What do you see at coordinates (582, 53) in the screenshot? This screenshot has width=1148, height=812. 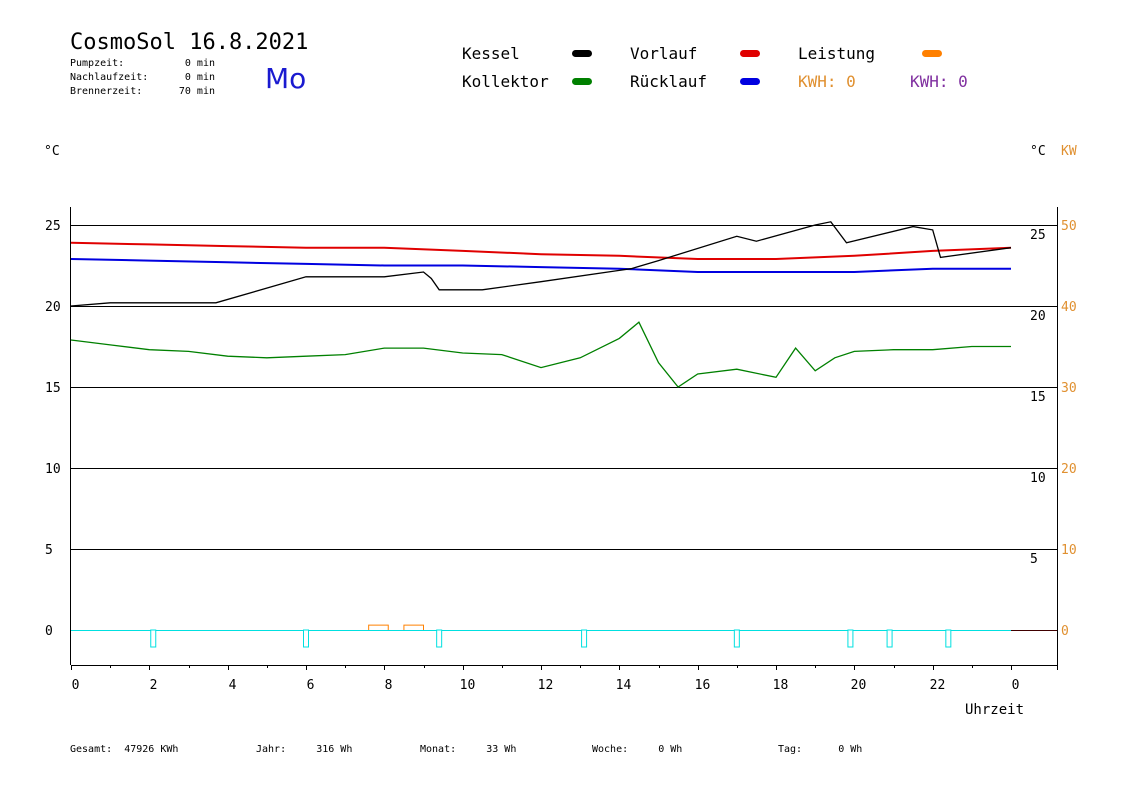 I see `legend-kessel-swatch` at bounding box center [582, 53].